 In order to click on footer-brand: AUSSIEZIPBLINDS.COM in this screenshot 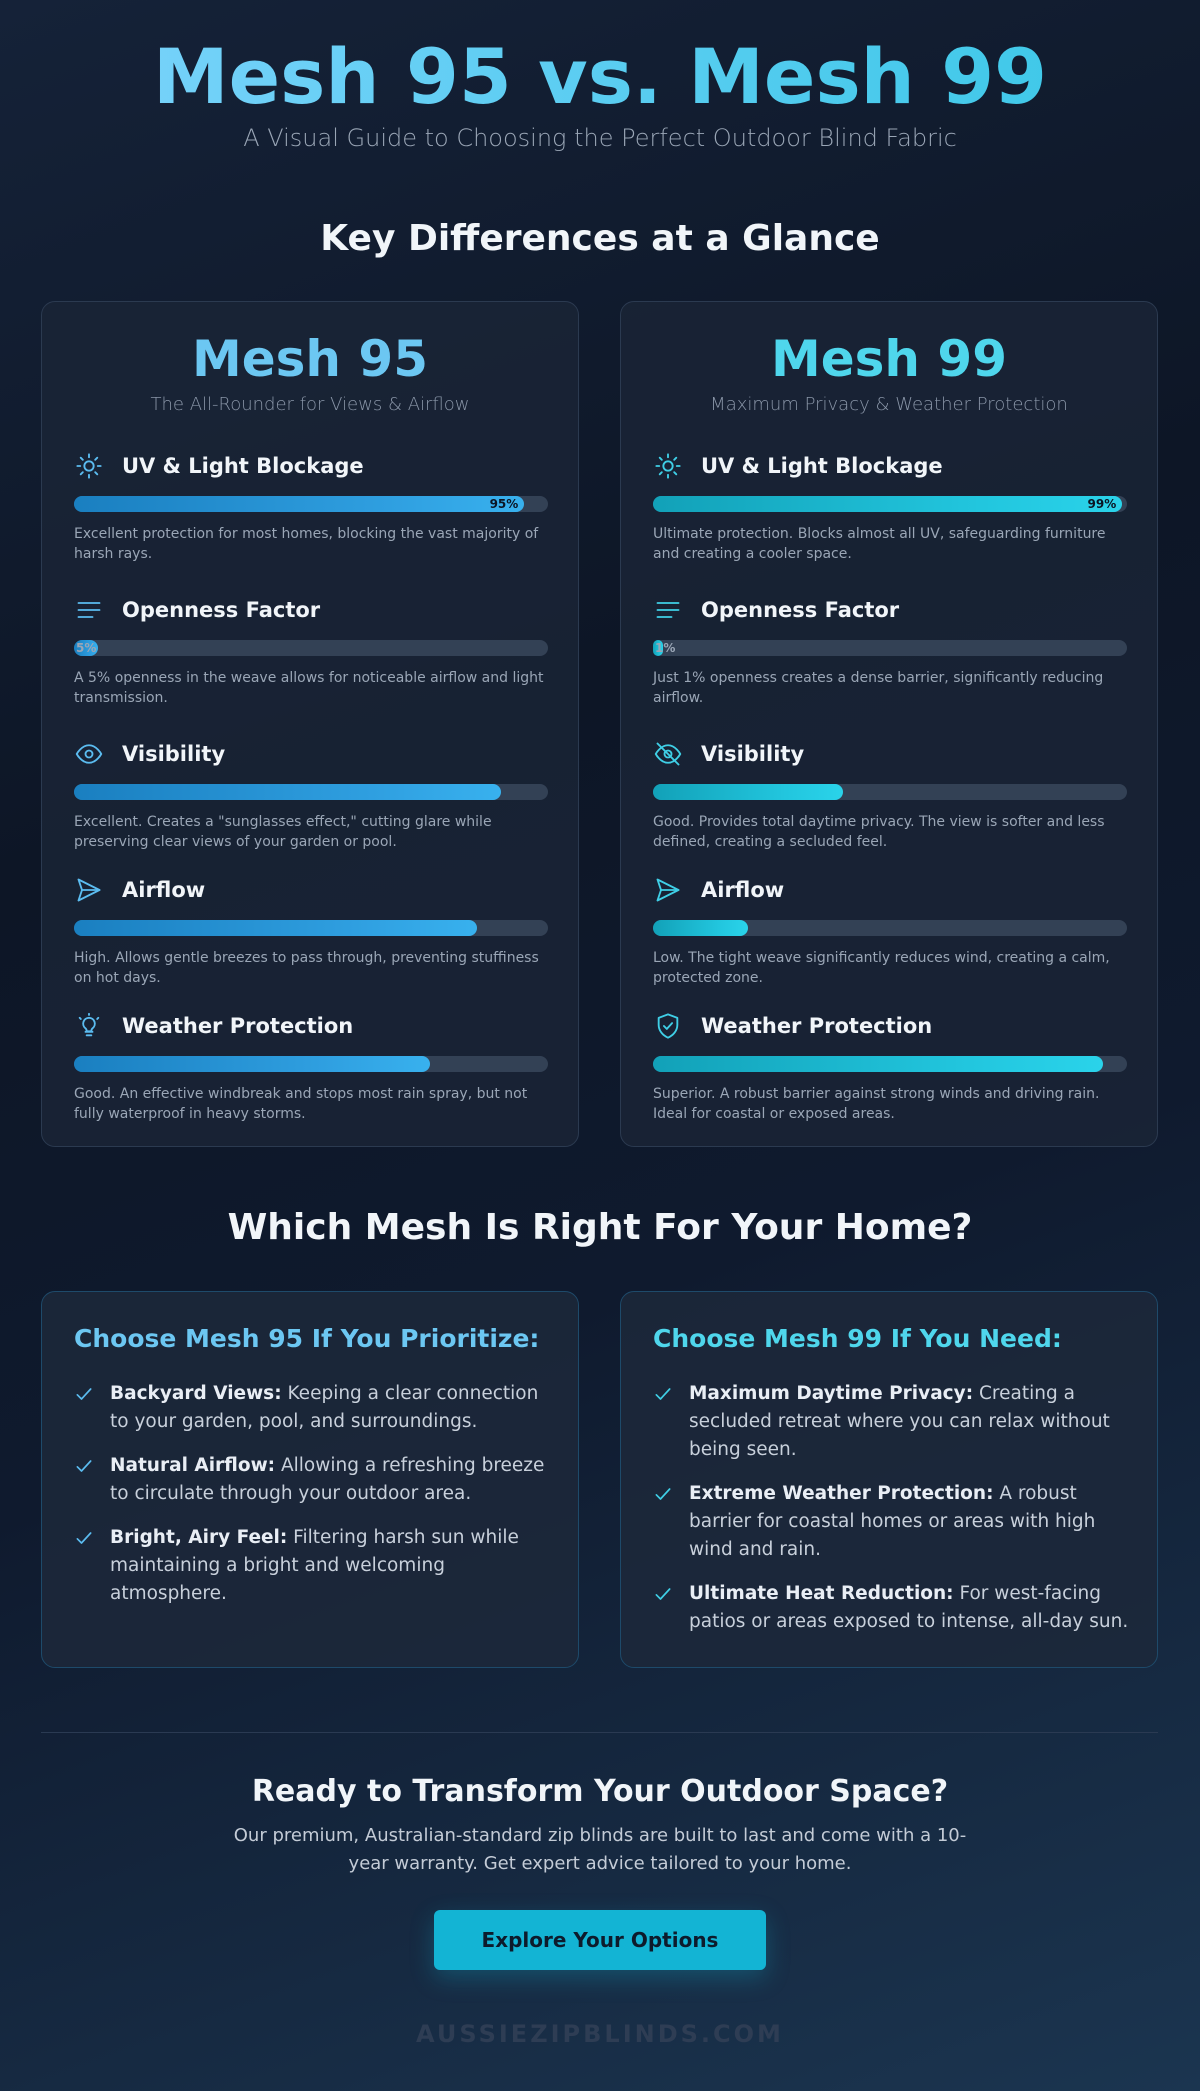, I will do `click(600, 2034)`.